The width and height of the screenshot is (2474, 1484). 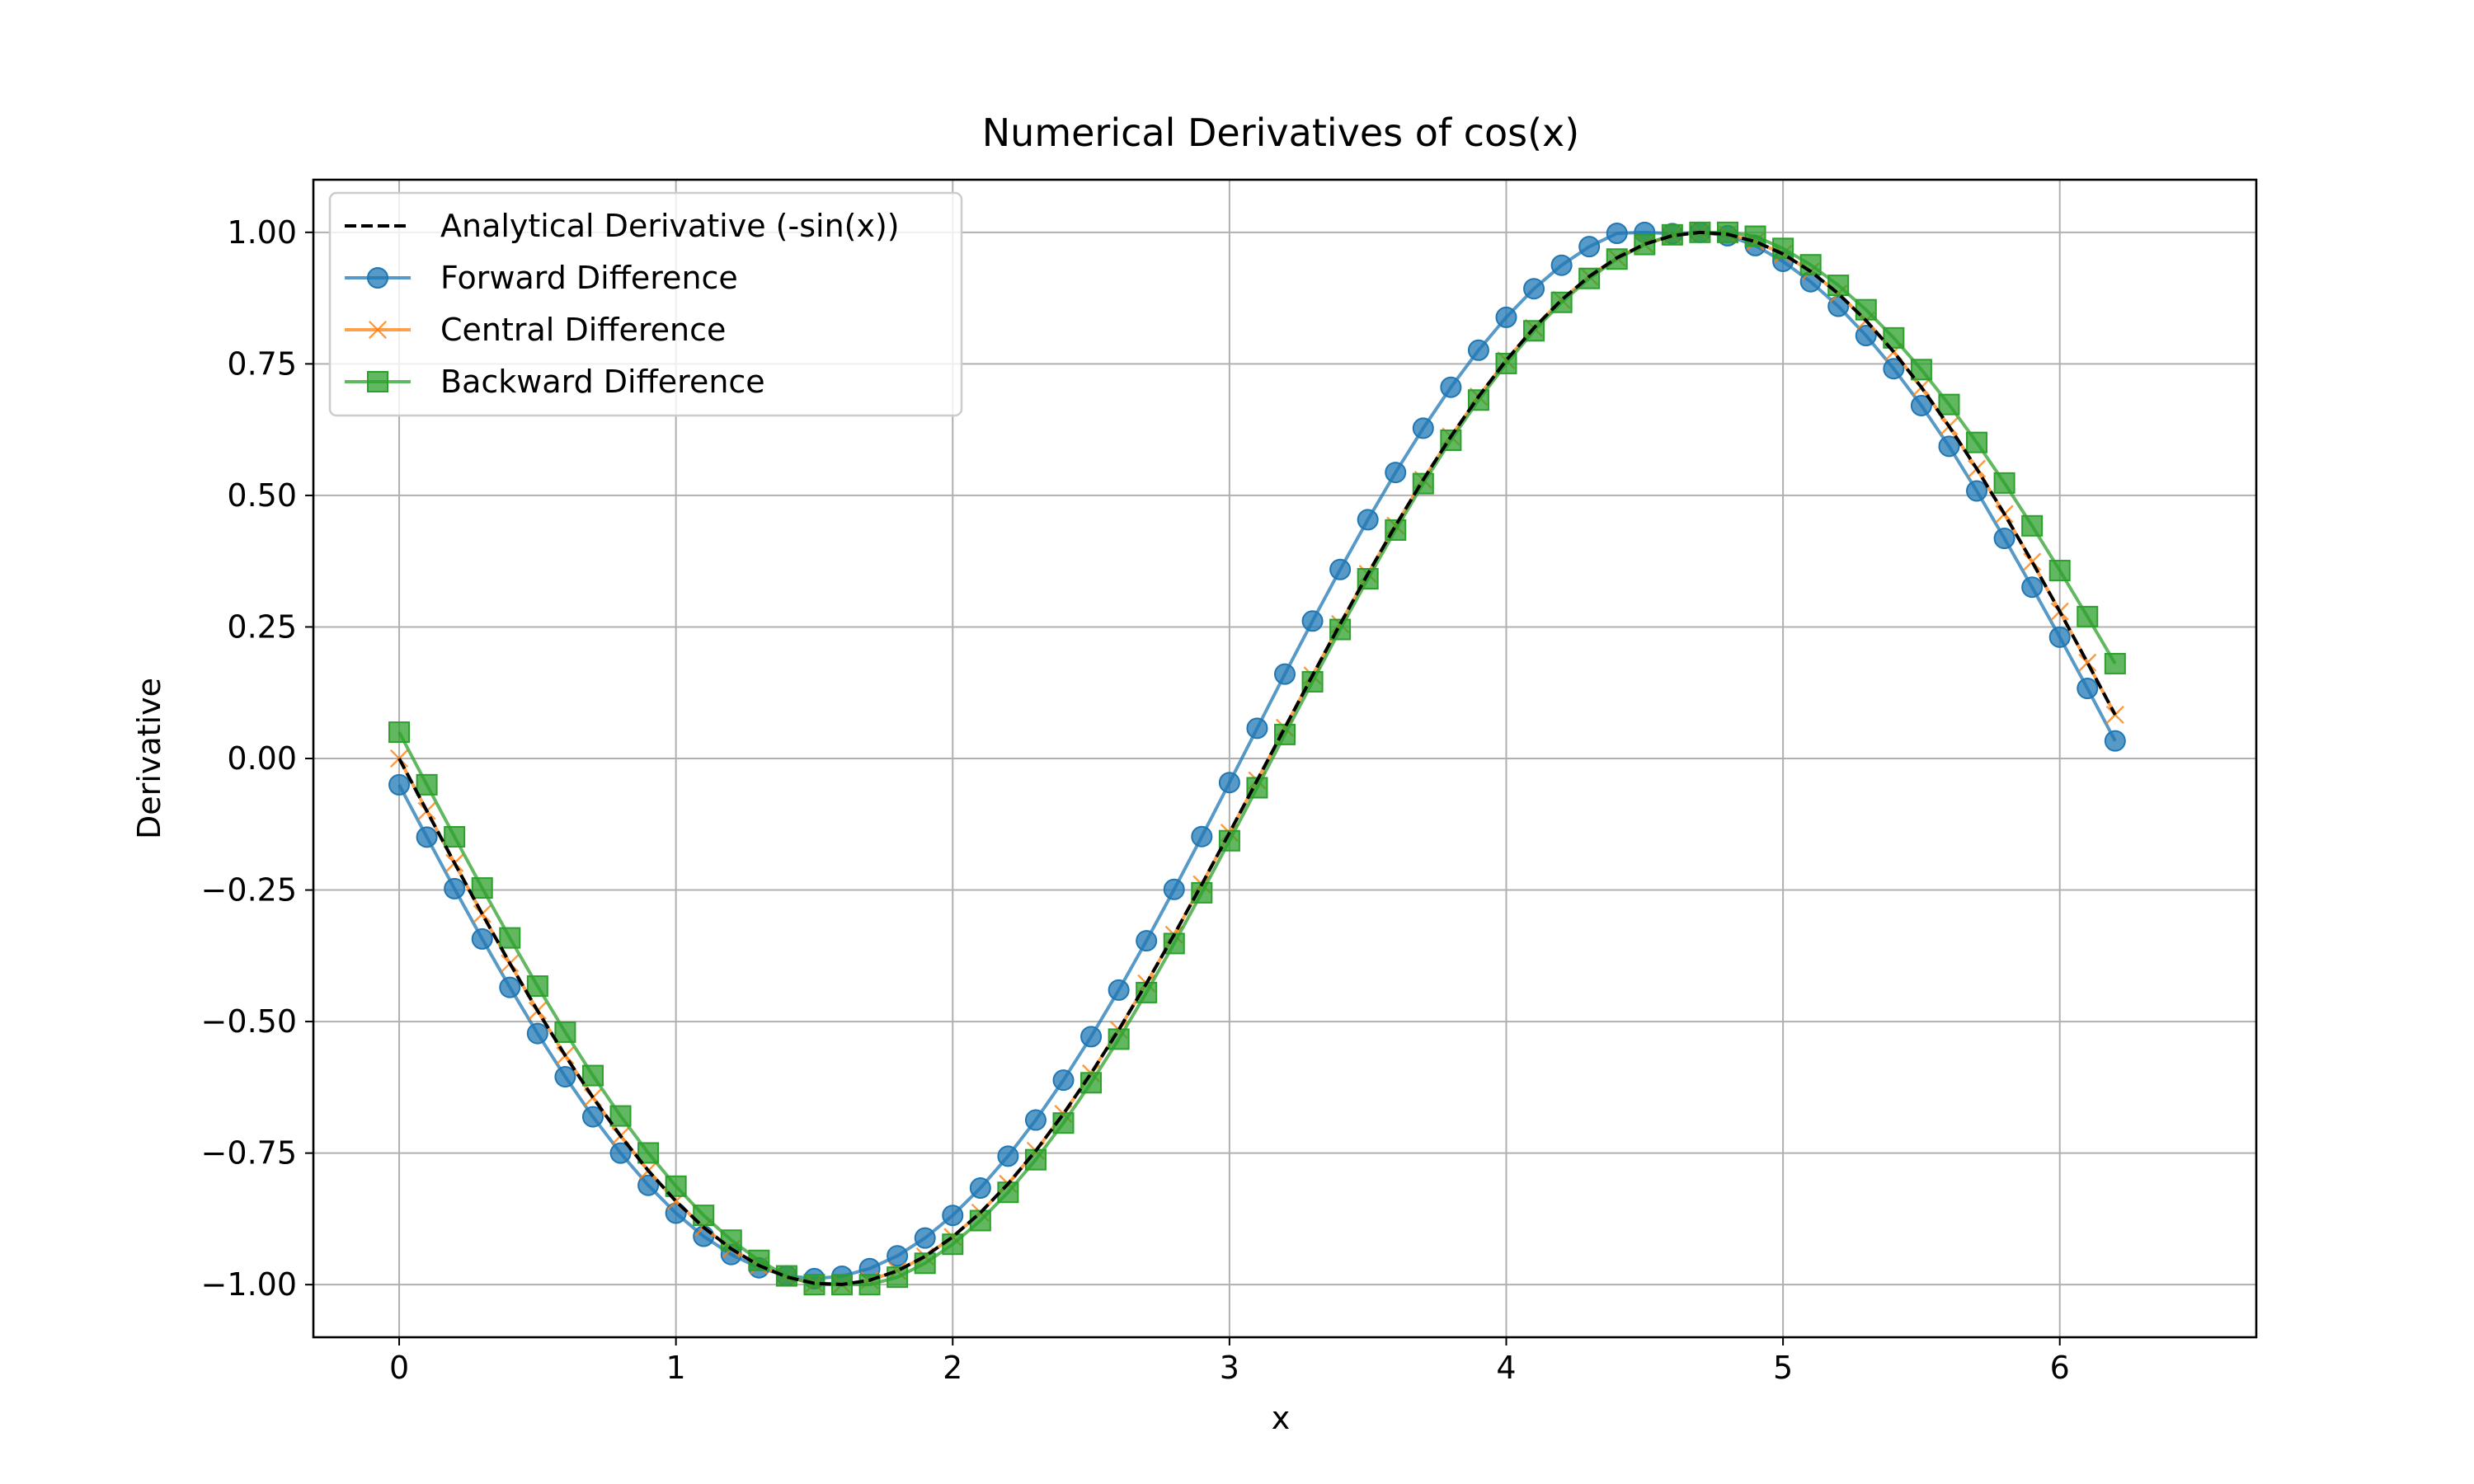 I want to click on legend-marker-backward-difference, so click(x=377, y=381).